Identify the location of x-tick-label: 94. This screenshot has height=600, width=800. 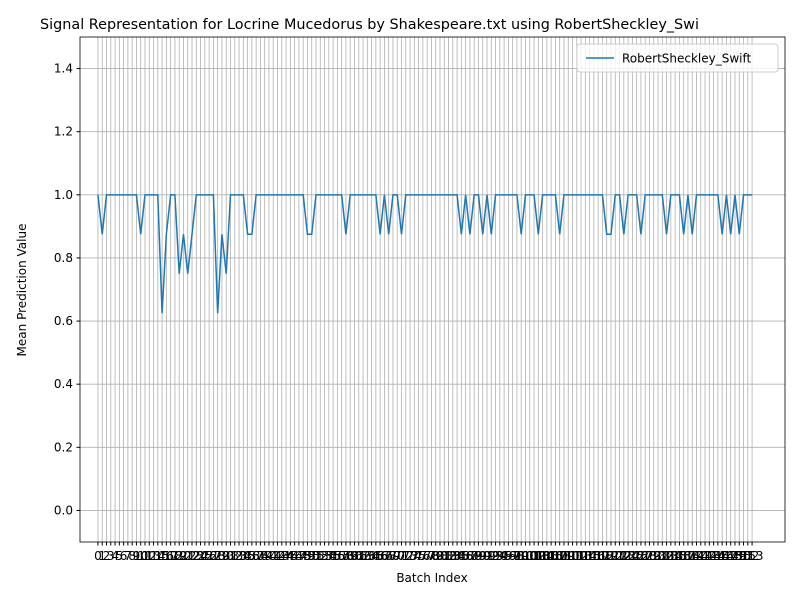
(499, 556).